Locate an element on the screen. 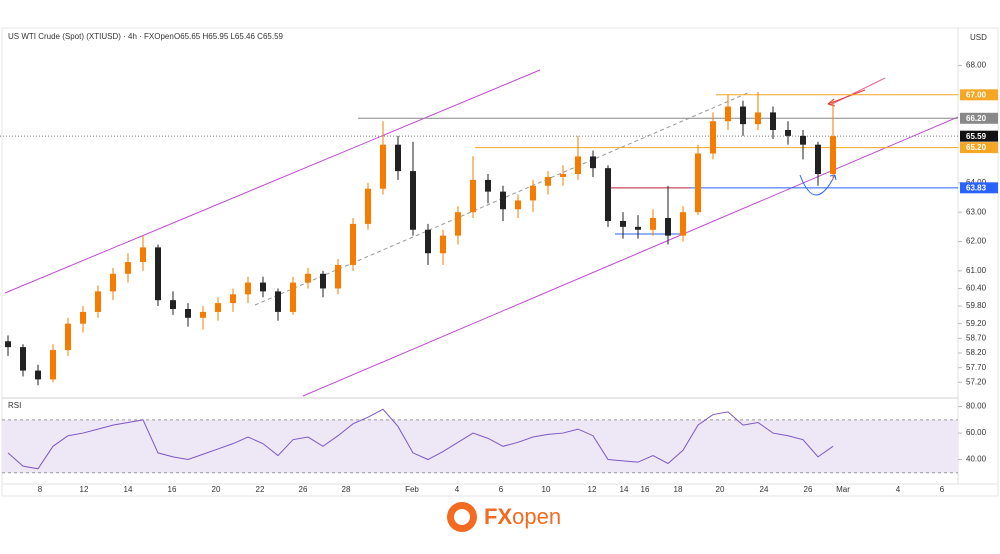  x-tick-label: 28 is located at coordinates (346, 489).